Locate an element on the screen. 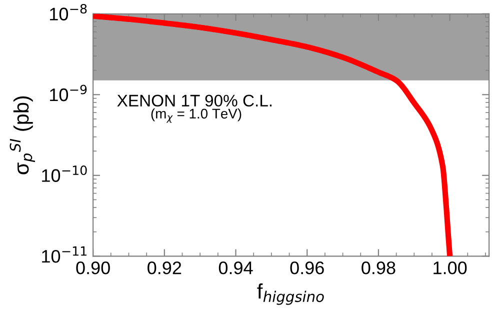  x-tick-label: 0.96 is located at coordinates (307, 267).